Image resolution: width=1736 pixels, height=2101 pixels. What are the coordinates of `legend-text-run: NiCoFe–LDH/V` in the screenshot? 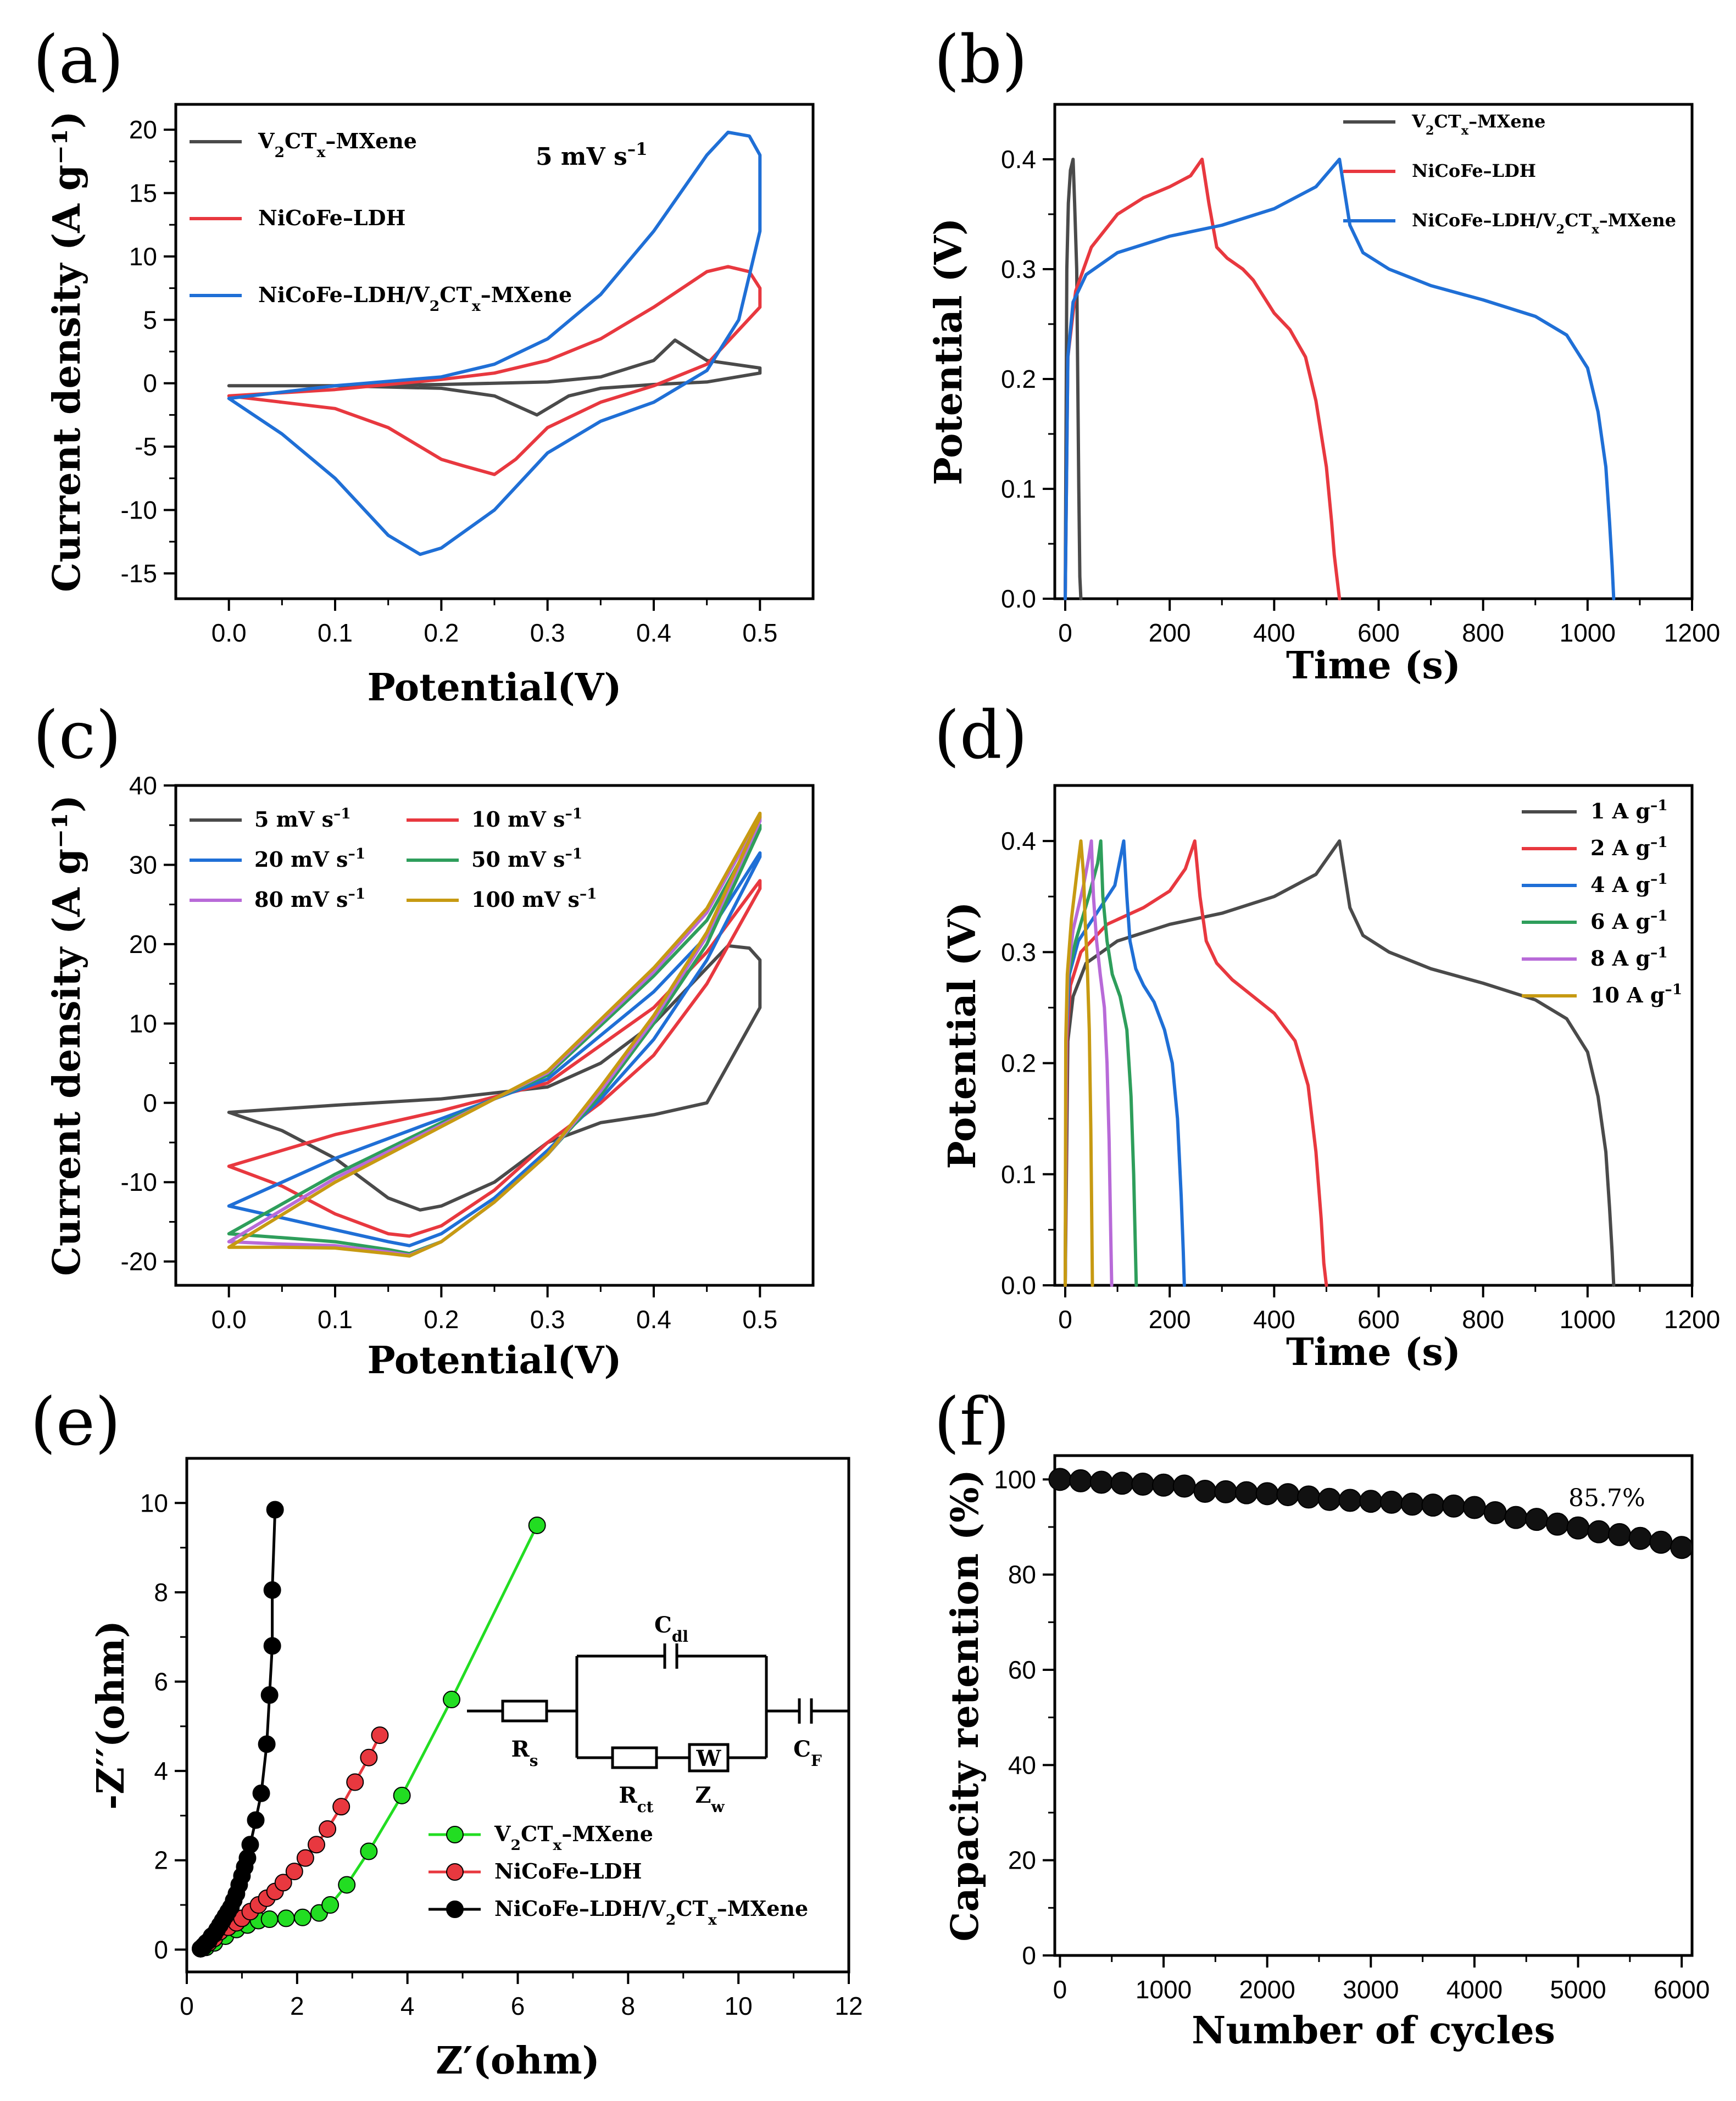 It's located at (580, 1908).